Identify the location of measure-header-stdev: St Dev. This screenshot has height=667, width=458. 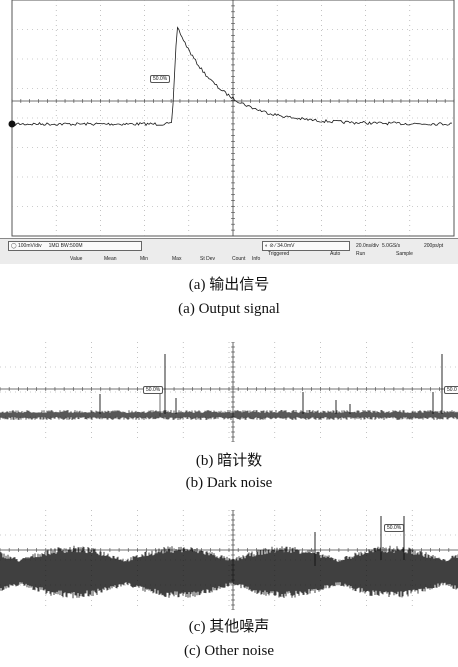
(208, 259).